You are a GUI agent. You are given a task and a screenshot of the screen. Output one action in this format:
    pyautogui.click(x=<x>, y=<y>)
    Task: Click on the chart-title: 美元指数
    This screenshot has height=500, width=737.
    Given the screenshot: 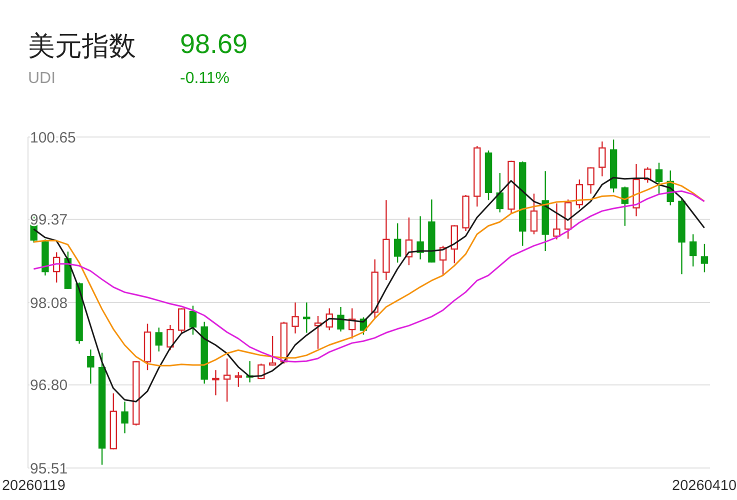 What is the action you would take?
    pyautogui.click(x=82, y=47)
    